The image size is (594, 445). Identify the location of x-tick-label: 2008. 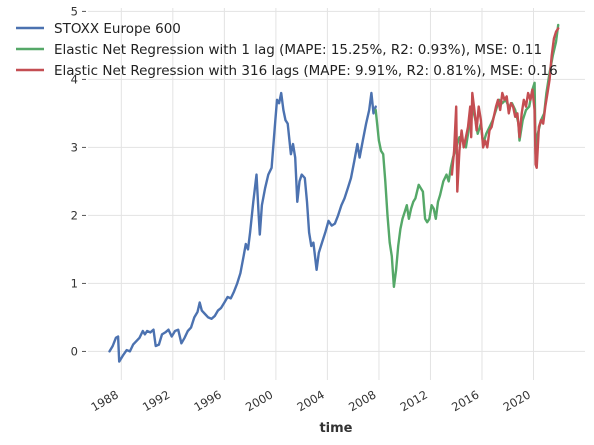
(362, 400).